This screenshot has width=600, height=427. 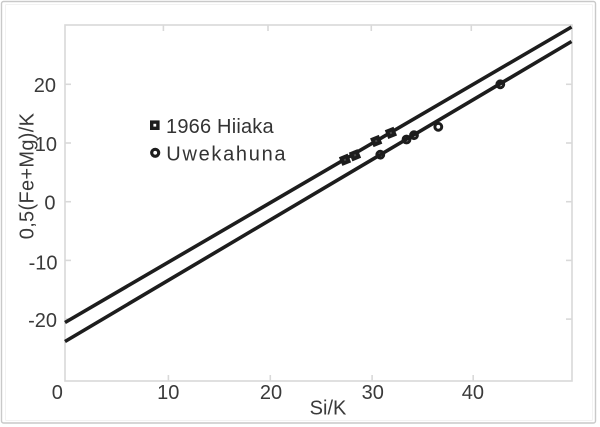 I want to click on svg-text: 1966 Hiiaka, so click(x=220, y=127).